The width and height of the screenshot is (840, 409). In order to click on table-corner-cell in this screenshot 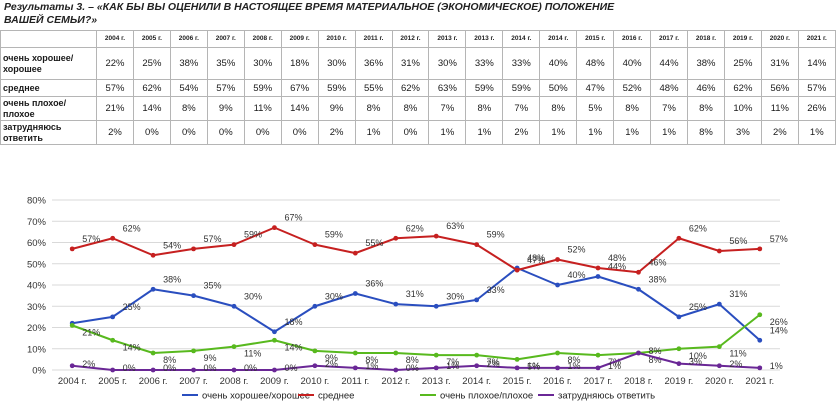, I will do `click(48, 39)`.